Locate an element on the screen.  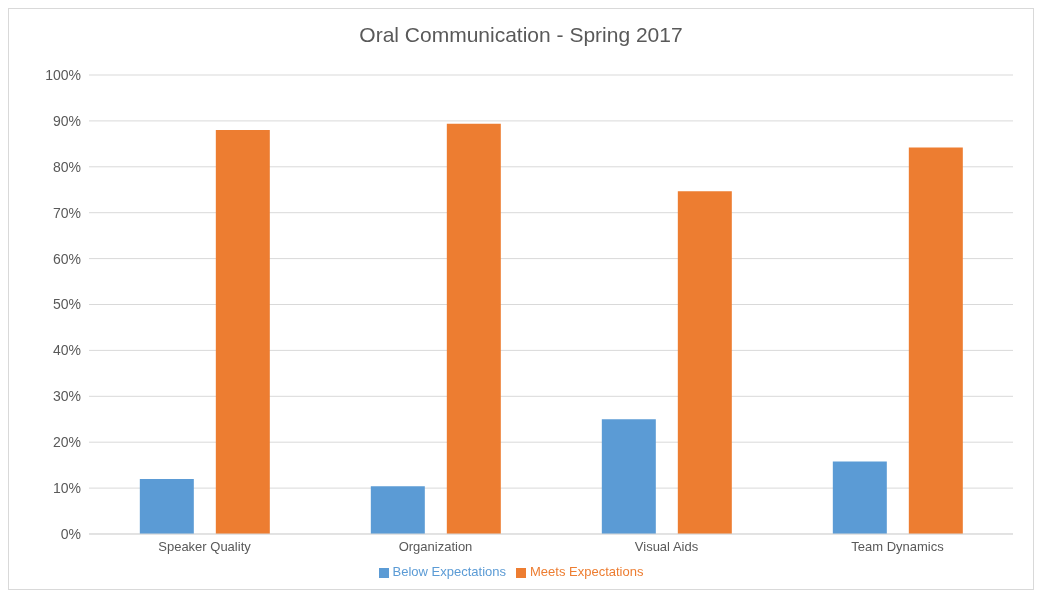
chart-title: Oral Communication - Spring 2017 is located at coordinates (521, 35).